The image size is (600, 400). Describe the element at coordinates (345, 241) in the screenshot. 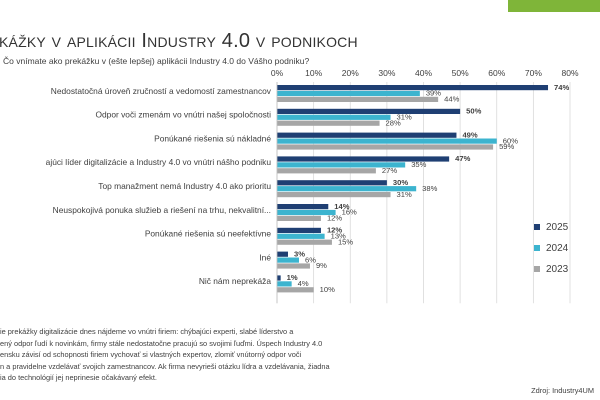

I see `value-label-2023: 15%` at that location.